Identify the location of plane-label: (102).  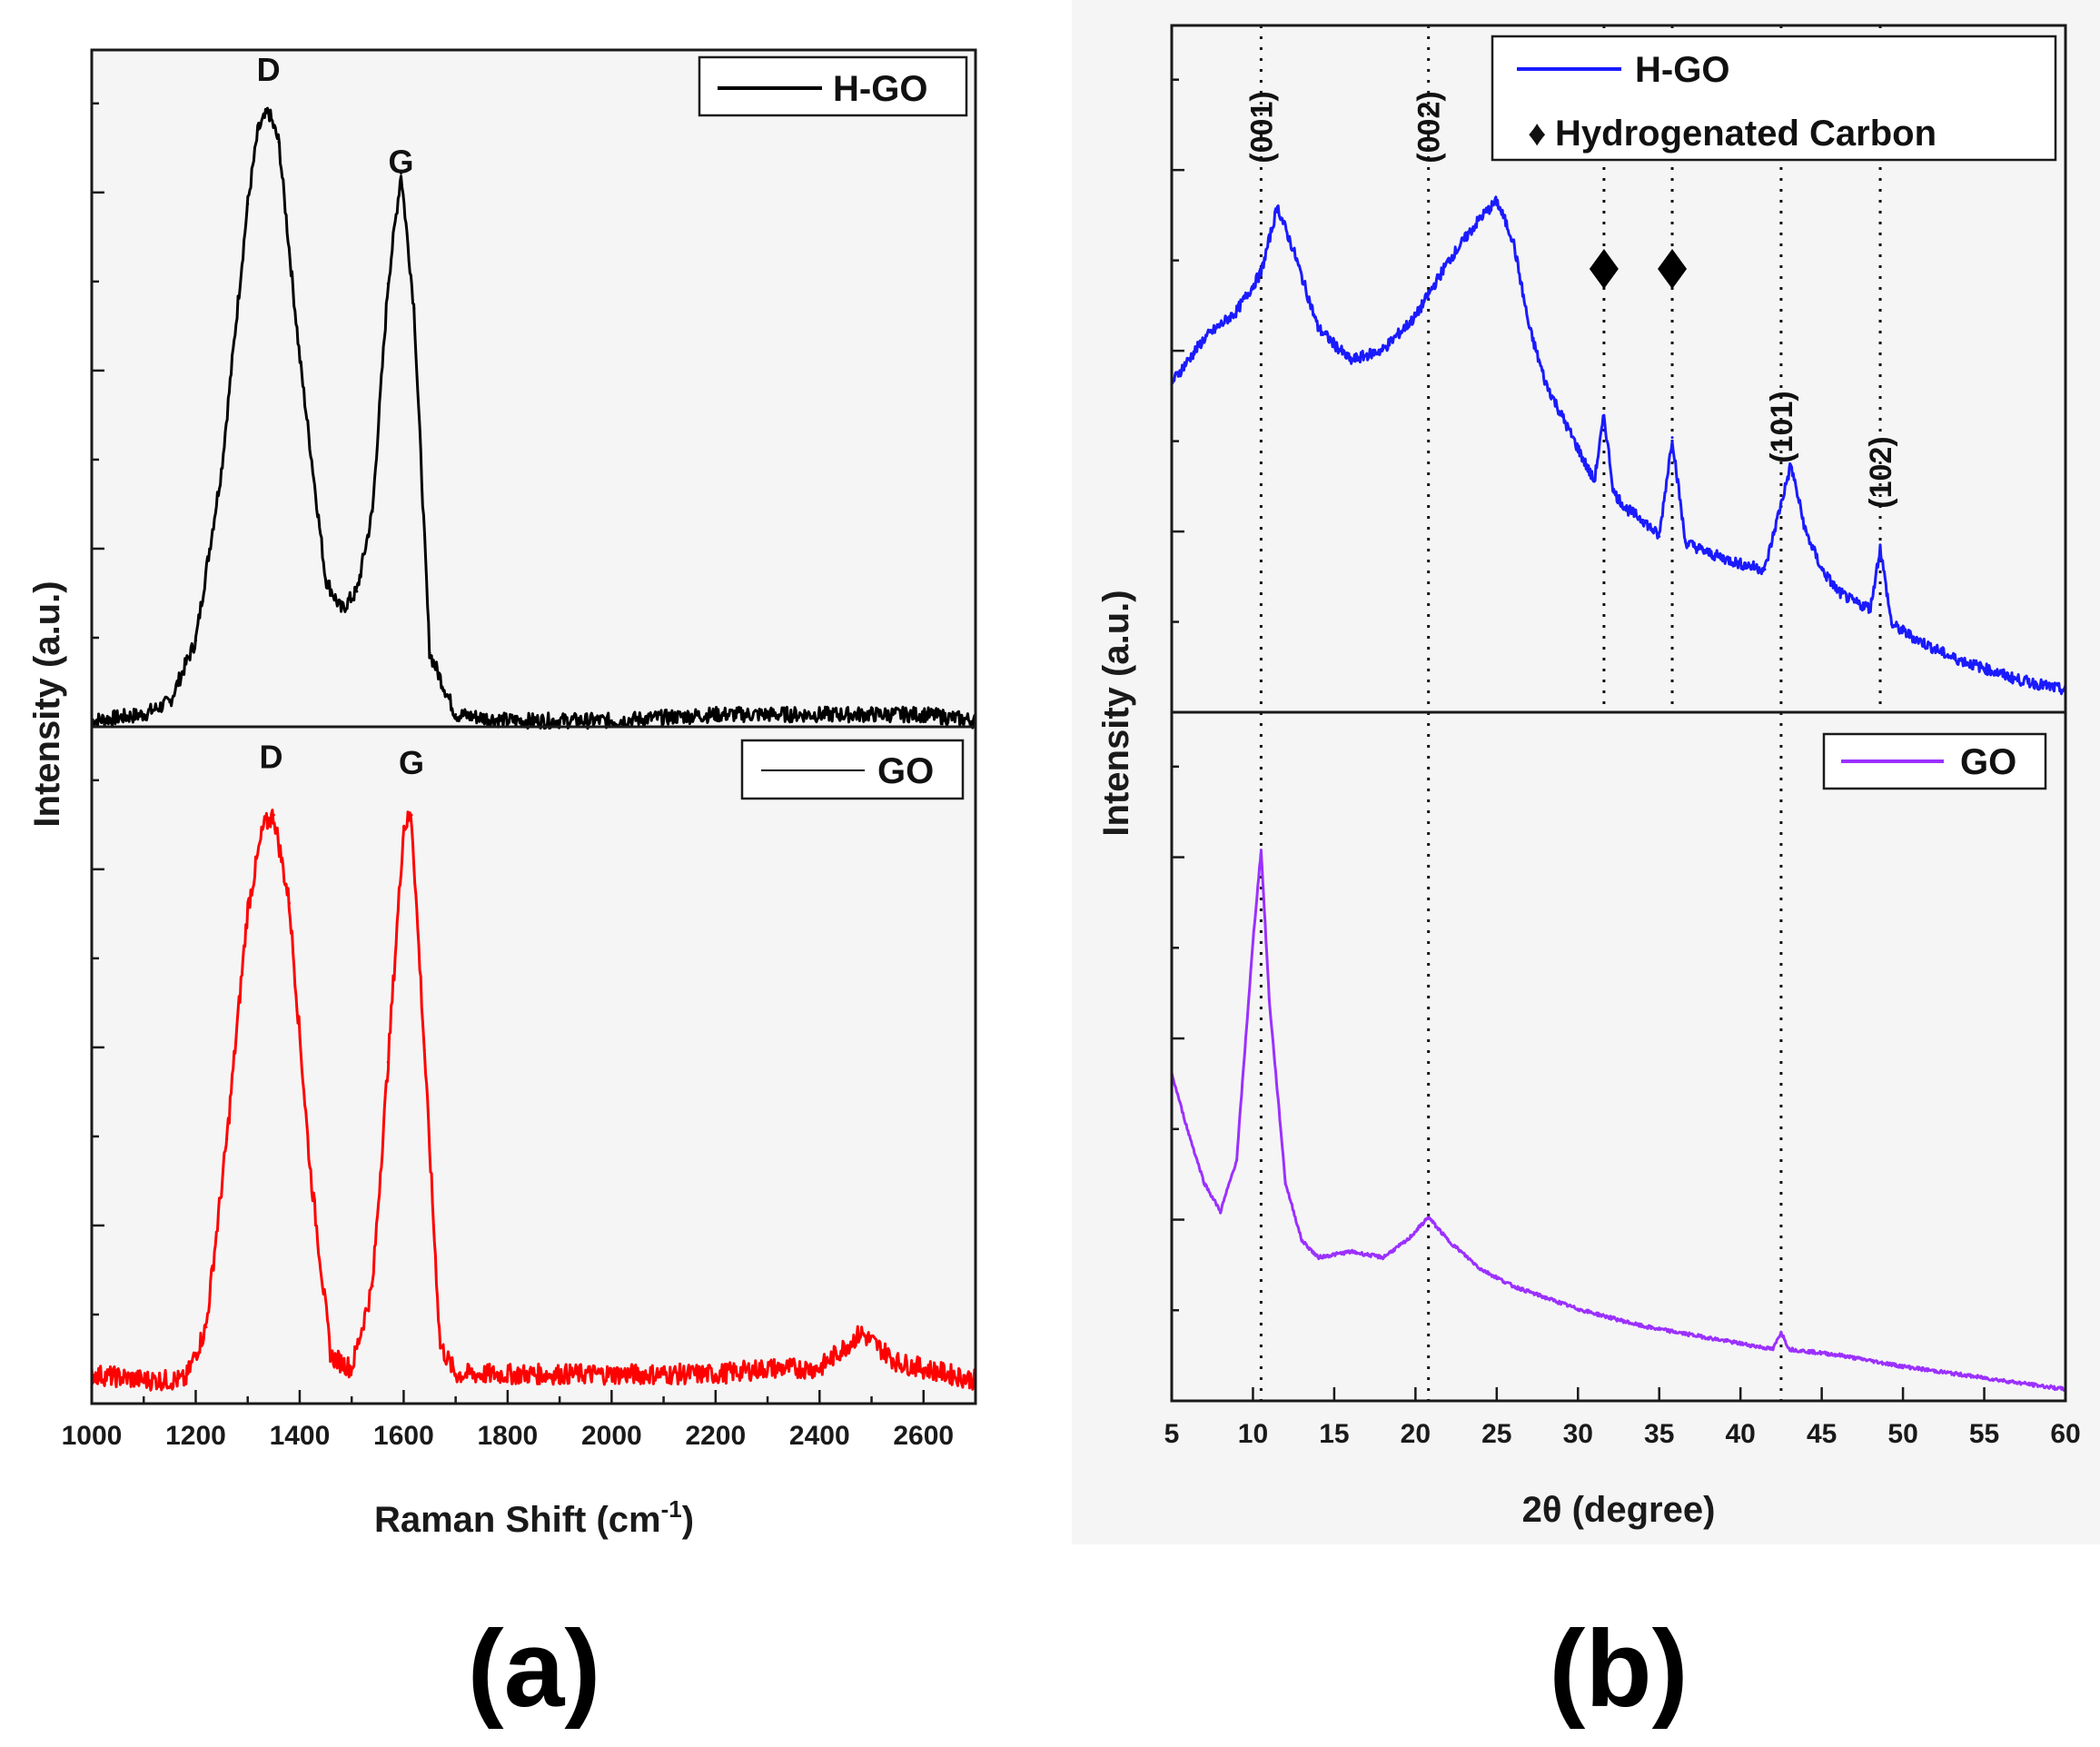
(1881, 472).